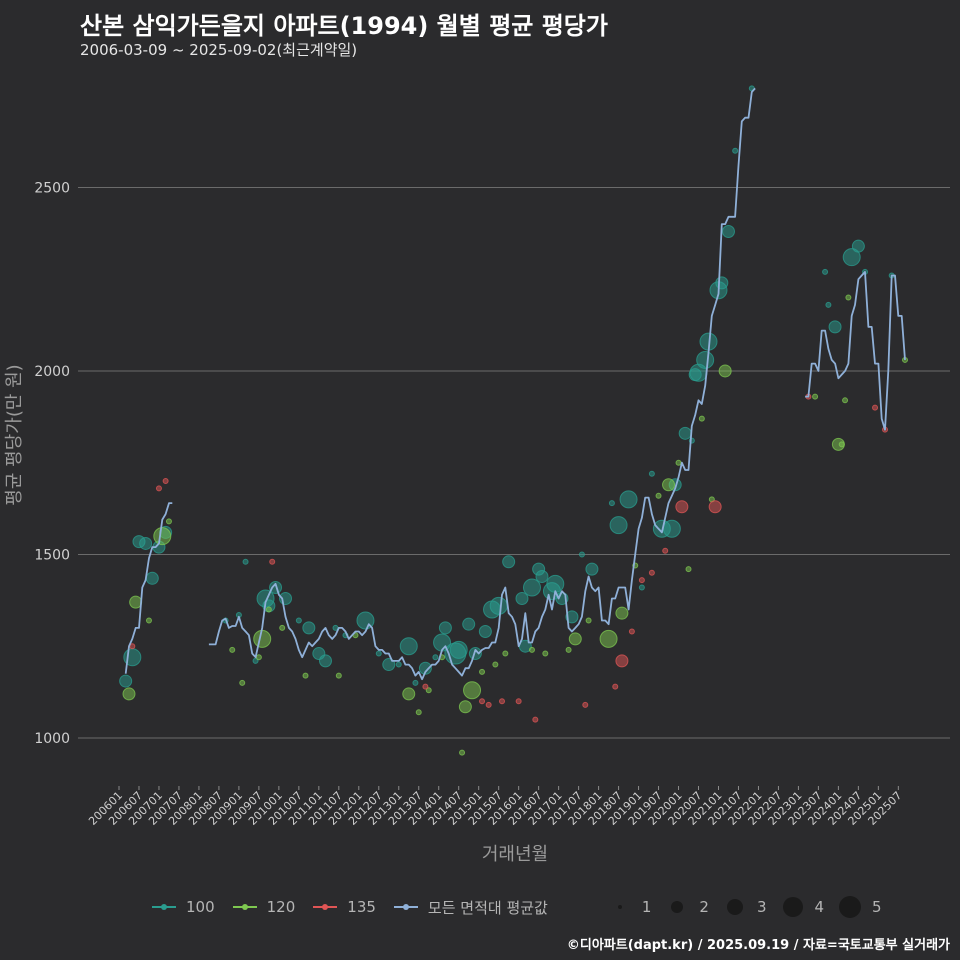 The height and width of the screenshot is (960, 960). Describe the element at coordinates (405, 907) in the screenshot. I see `legend-key-average` at that location.